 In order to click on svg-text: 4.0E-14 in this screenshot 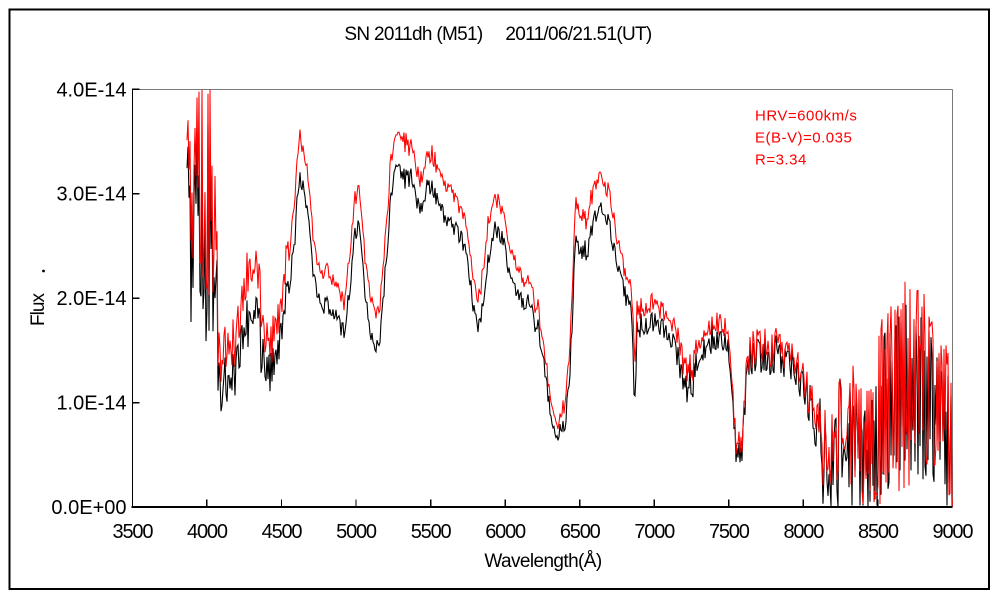, I will do `click(91, 90)`.